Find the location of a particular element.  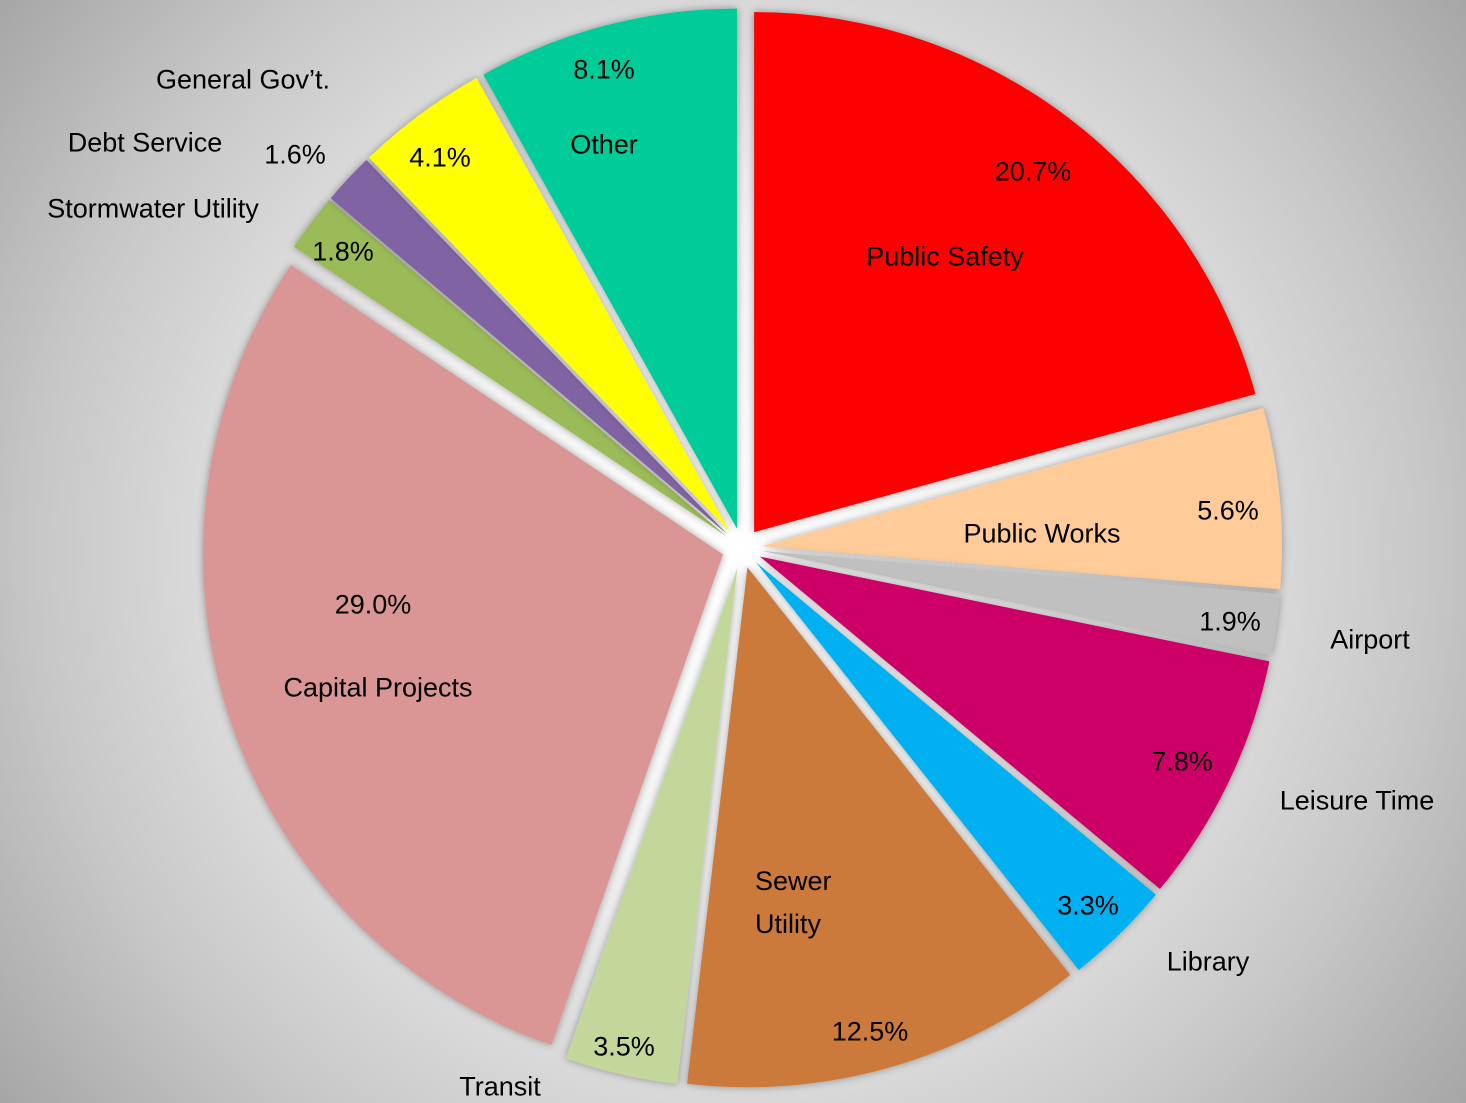

value-label: 20.7% is located at coordinates (1033, 171).